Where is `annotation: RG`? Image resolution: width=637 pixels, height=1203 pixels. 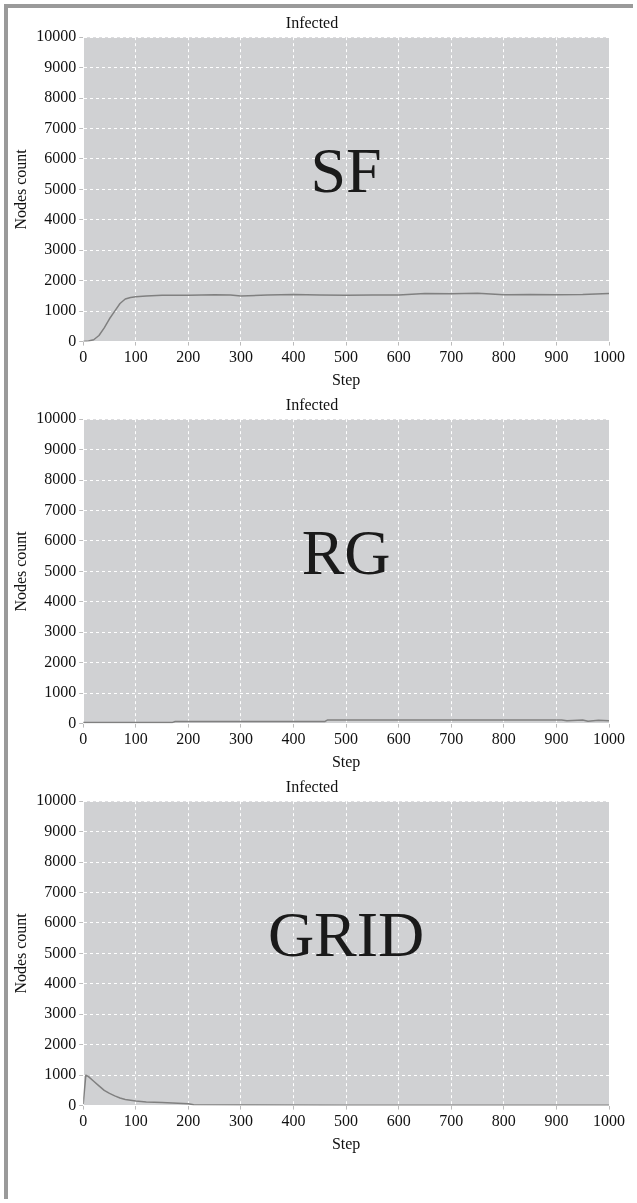
annotation: RG is located at coordinates (346, 553).